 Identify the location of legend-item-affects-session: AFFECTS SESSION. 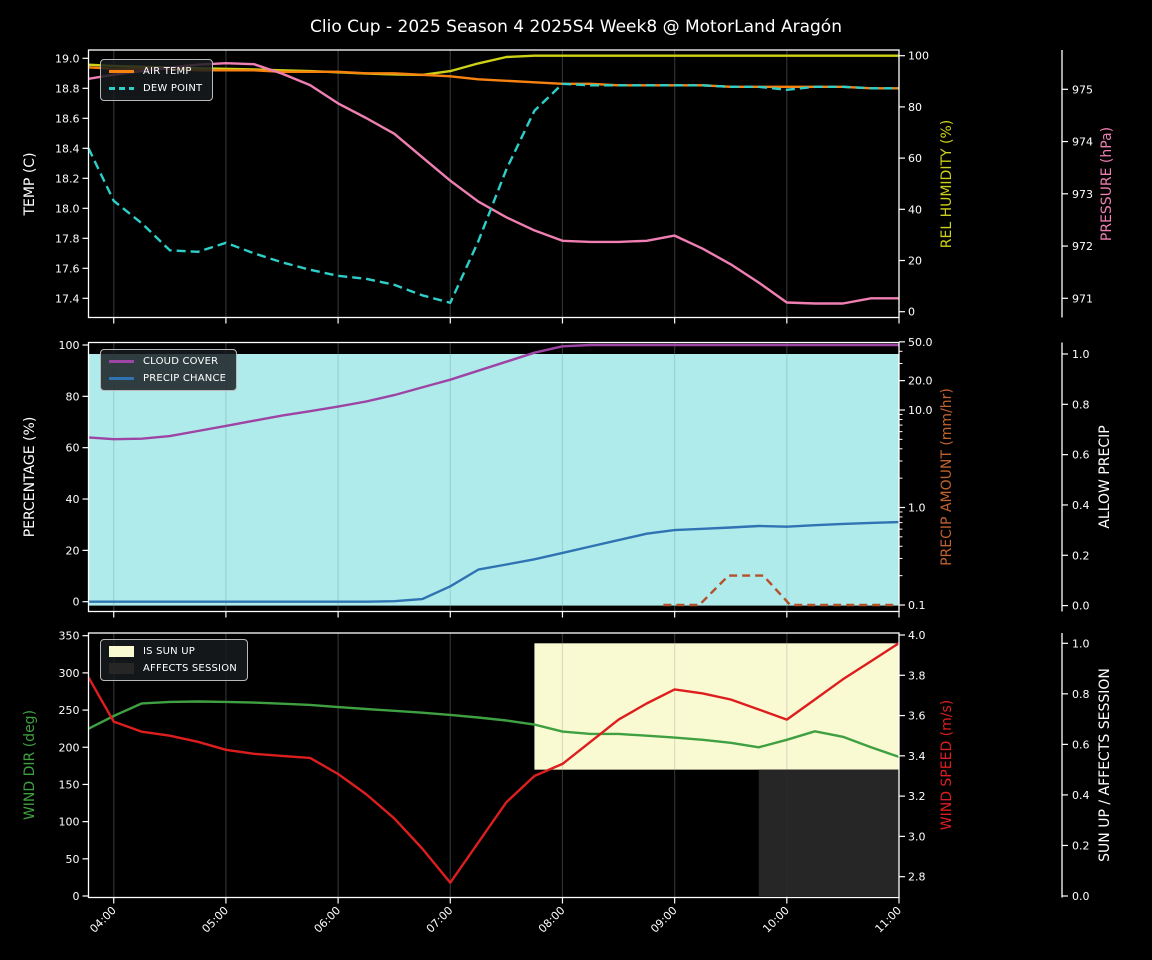
(173, 668).